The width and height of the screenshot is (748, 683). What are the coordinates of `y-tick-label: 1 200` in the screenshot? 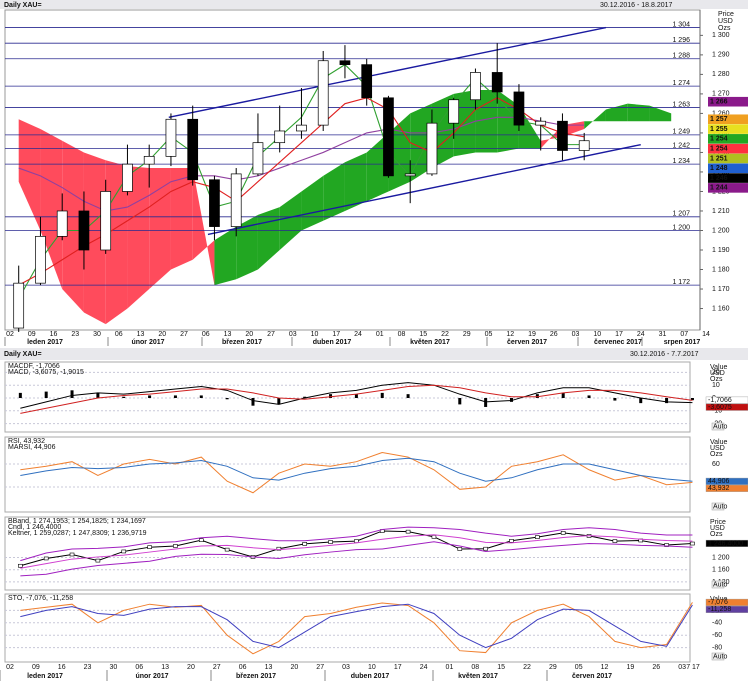 It's located at (721, 230).